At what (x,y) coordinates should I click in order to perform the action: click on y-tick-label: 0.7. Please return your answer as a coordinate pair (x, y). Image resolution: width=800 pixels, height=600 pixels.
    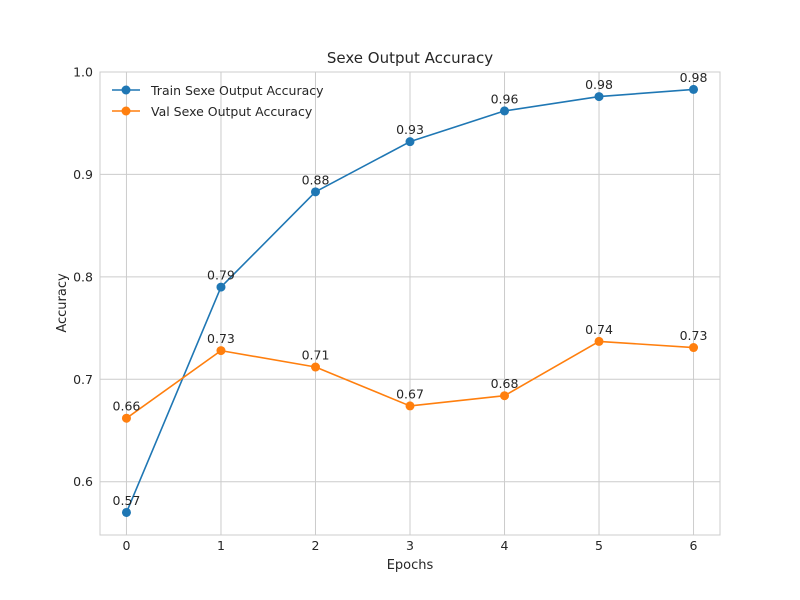
    Looking at the image, I should click on (83, 379).